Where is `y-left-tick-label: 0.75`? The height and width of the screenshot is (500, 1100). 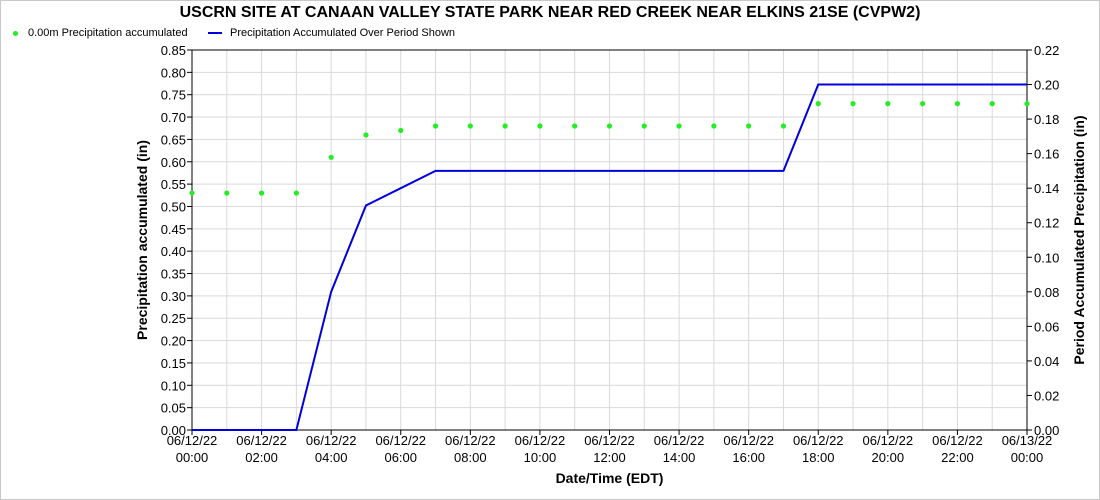
y-left-tick-label: 0.75 is located at coordinates (173, 95).